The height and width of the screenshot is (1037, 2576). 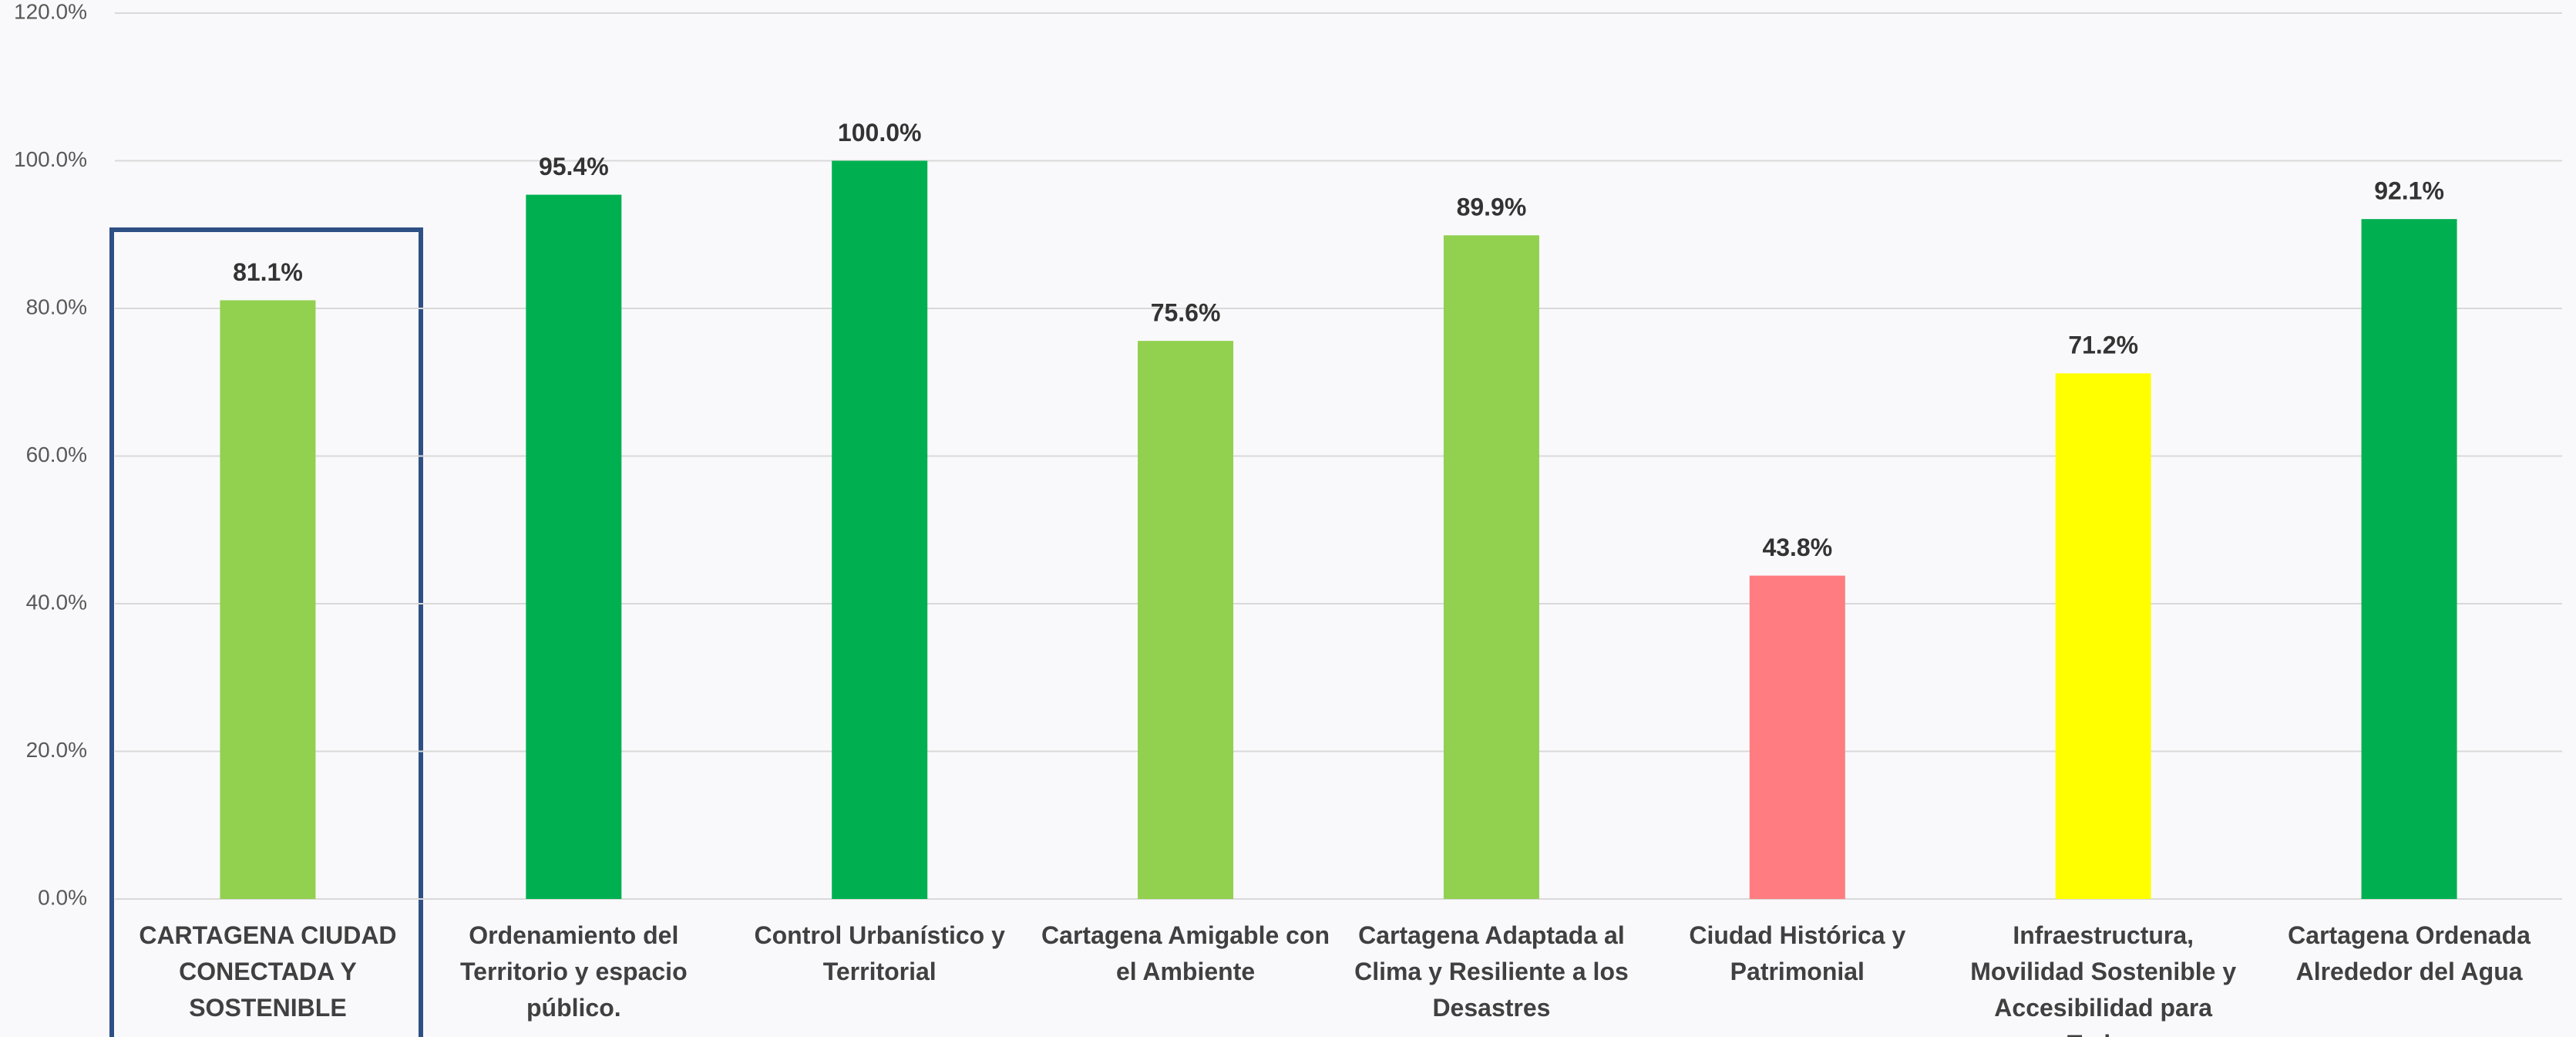 What do you see at coordinates (574, 166) in the screenshot?
I see `value-label: 95.4%` at bounding box center [574, 166].